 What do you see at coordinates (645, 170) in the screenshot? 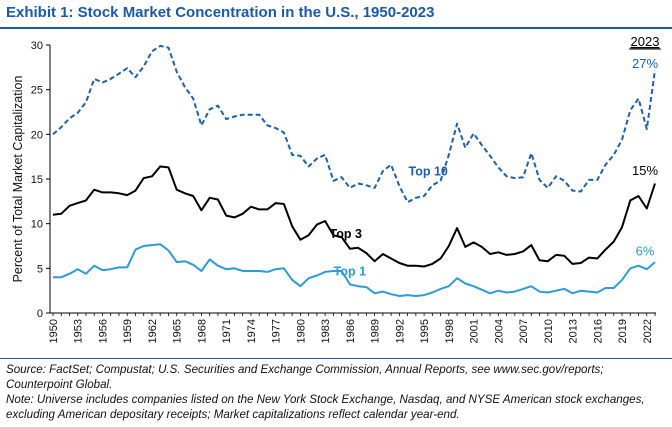
I see `end-label-top3: 15%` at bounding box center [645, 170].